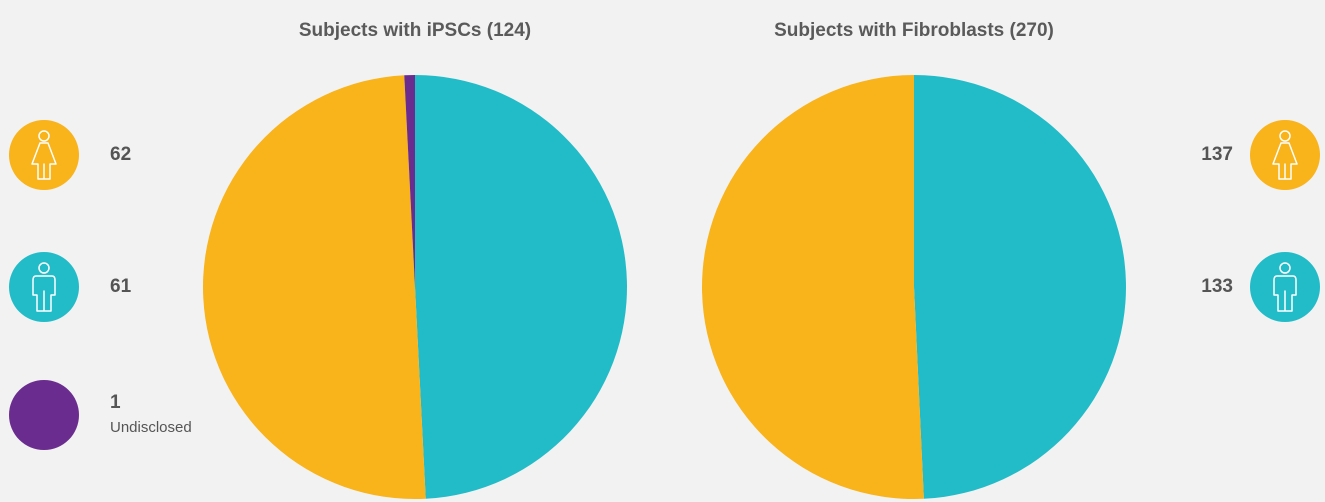 Image resolution: width=1325 pixels, height=502 pixels. Describe the element at coordinates (1217, 286) in the screenshot. I see `legend-value: 133` at that location.